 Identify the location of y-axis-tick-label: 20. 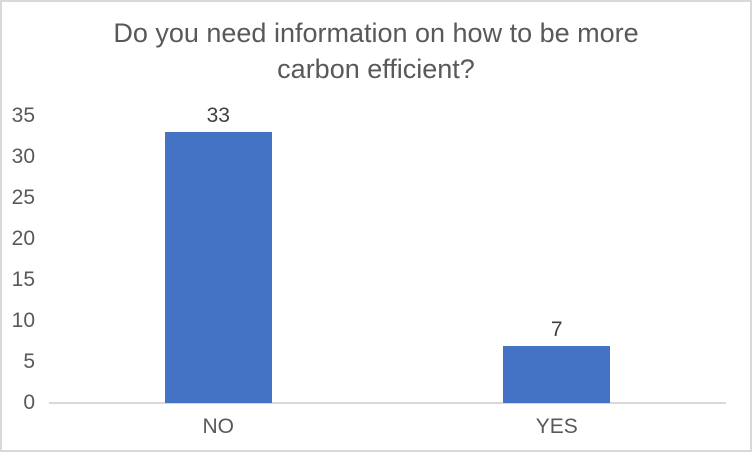
(23, 238).